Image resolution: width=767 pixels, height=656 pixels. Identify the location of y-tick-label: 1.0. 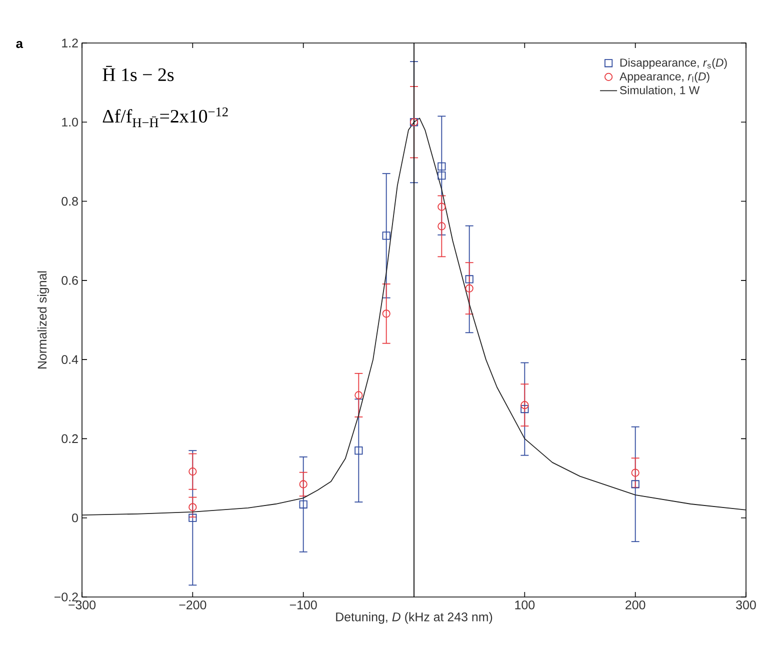
(70, 122).